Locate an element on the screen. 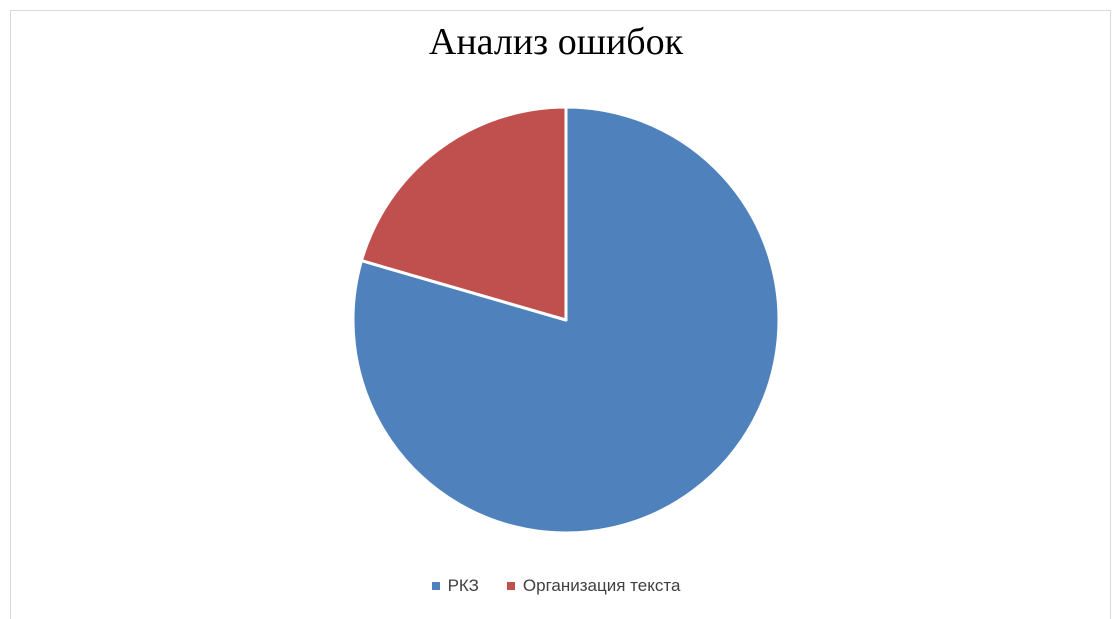 Image resolution: width=1112 pixels, height=619 pixels. legend-item-rkz: РКЗ is located at coordinates (455, 586).